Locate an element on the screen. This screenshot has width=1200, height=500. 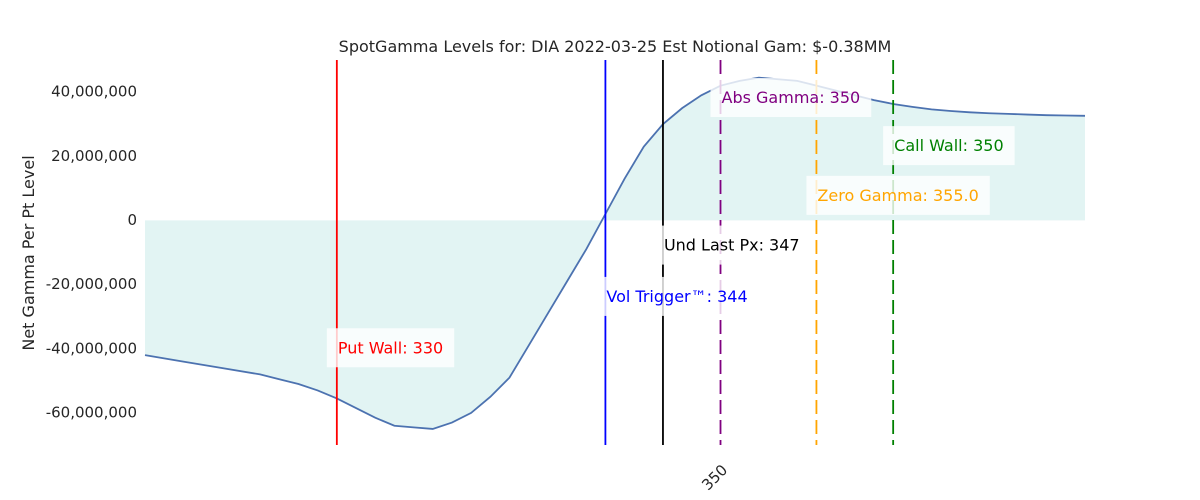
y-axis-label: Net Gamma Per Pt Level is located at coordinates (28, 252).